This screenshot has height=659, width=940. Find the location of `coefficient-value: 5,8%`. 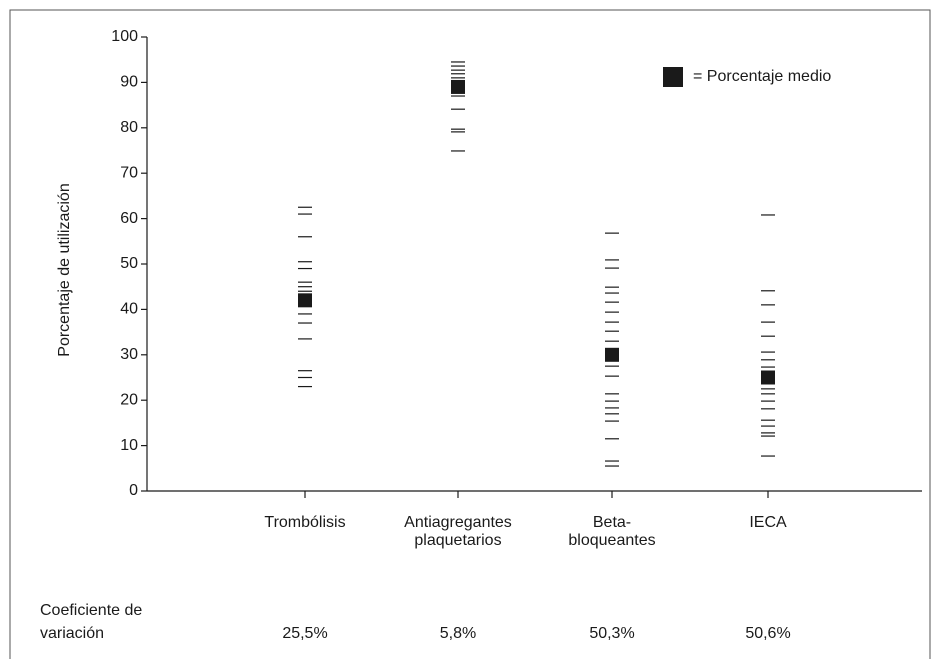

coefficient-value: 5,8% is located at coordinates (458, 633).